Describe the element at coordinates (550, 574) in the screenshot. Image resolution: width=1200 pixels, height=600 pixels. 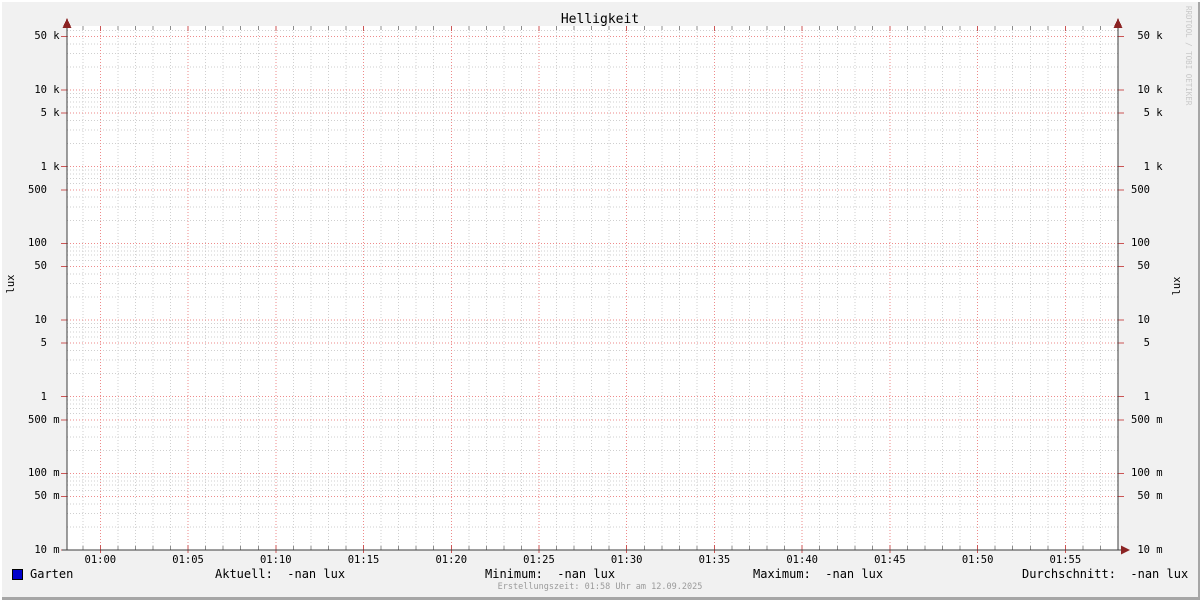
I see `stat-minimum: Minimum: -nan lux` at that location.